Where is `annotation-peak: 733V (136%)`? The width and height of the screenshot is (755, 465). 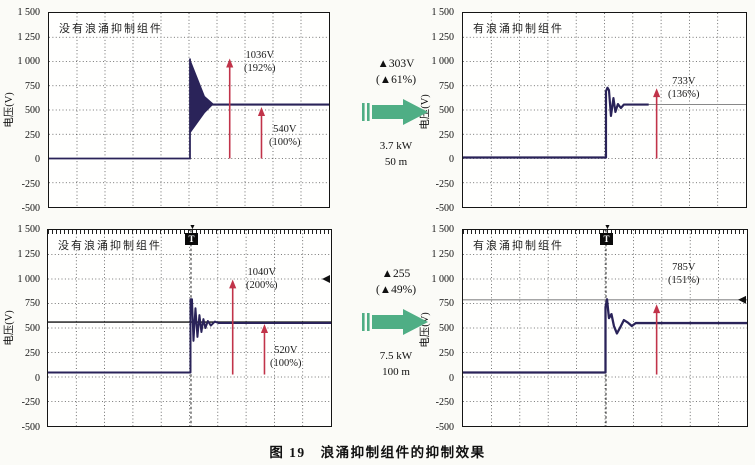 annotation-peak: 733V (136%) is located at coordinates (684, 88).